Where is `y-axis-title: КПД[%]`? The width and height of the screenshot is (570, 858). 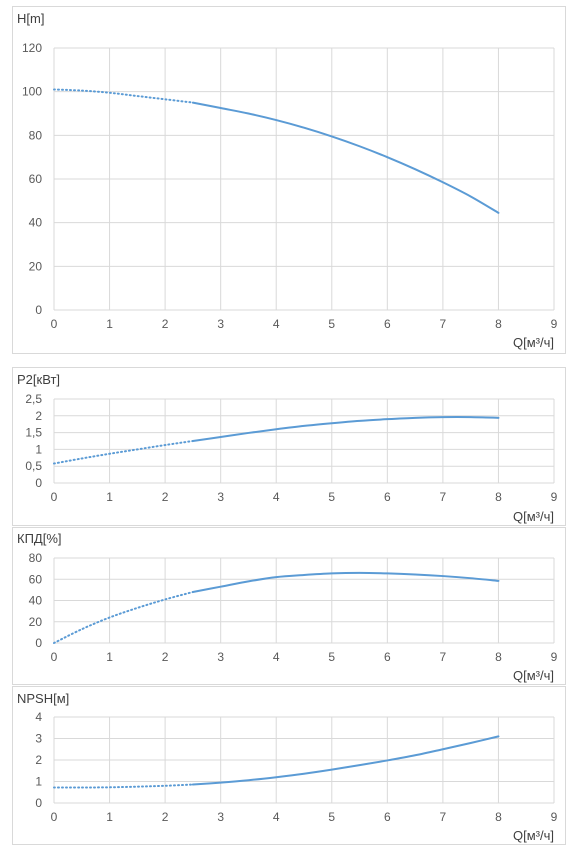
y-axis-title: КПД[%] is located at coordinates (39, 538).